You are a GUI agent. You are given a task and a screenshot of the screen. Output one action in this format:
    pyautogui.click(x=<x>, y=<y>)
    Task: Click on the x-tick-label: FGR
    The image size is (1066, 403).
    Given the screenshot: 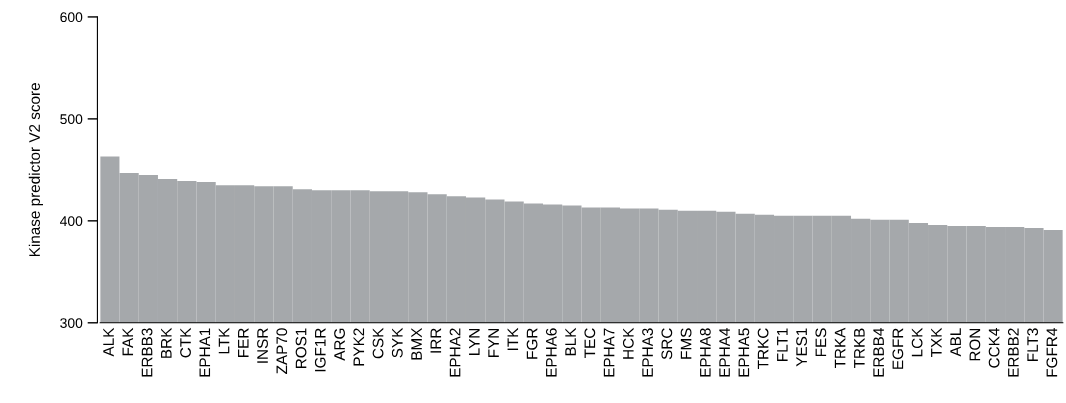 What is the action you would take?
    pyautogui.click(x=532, y=343)
    